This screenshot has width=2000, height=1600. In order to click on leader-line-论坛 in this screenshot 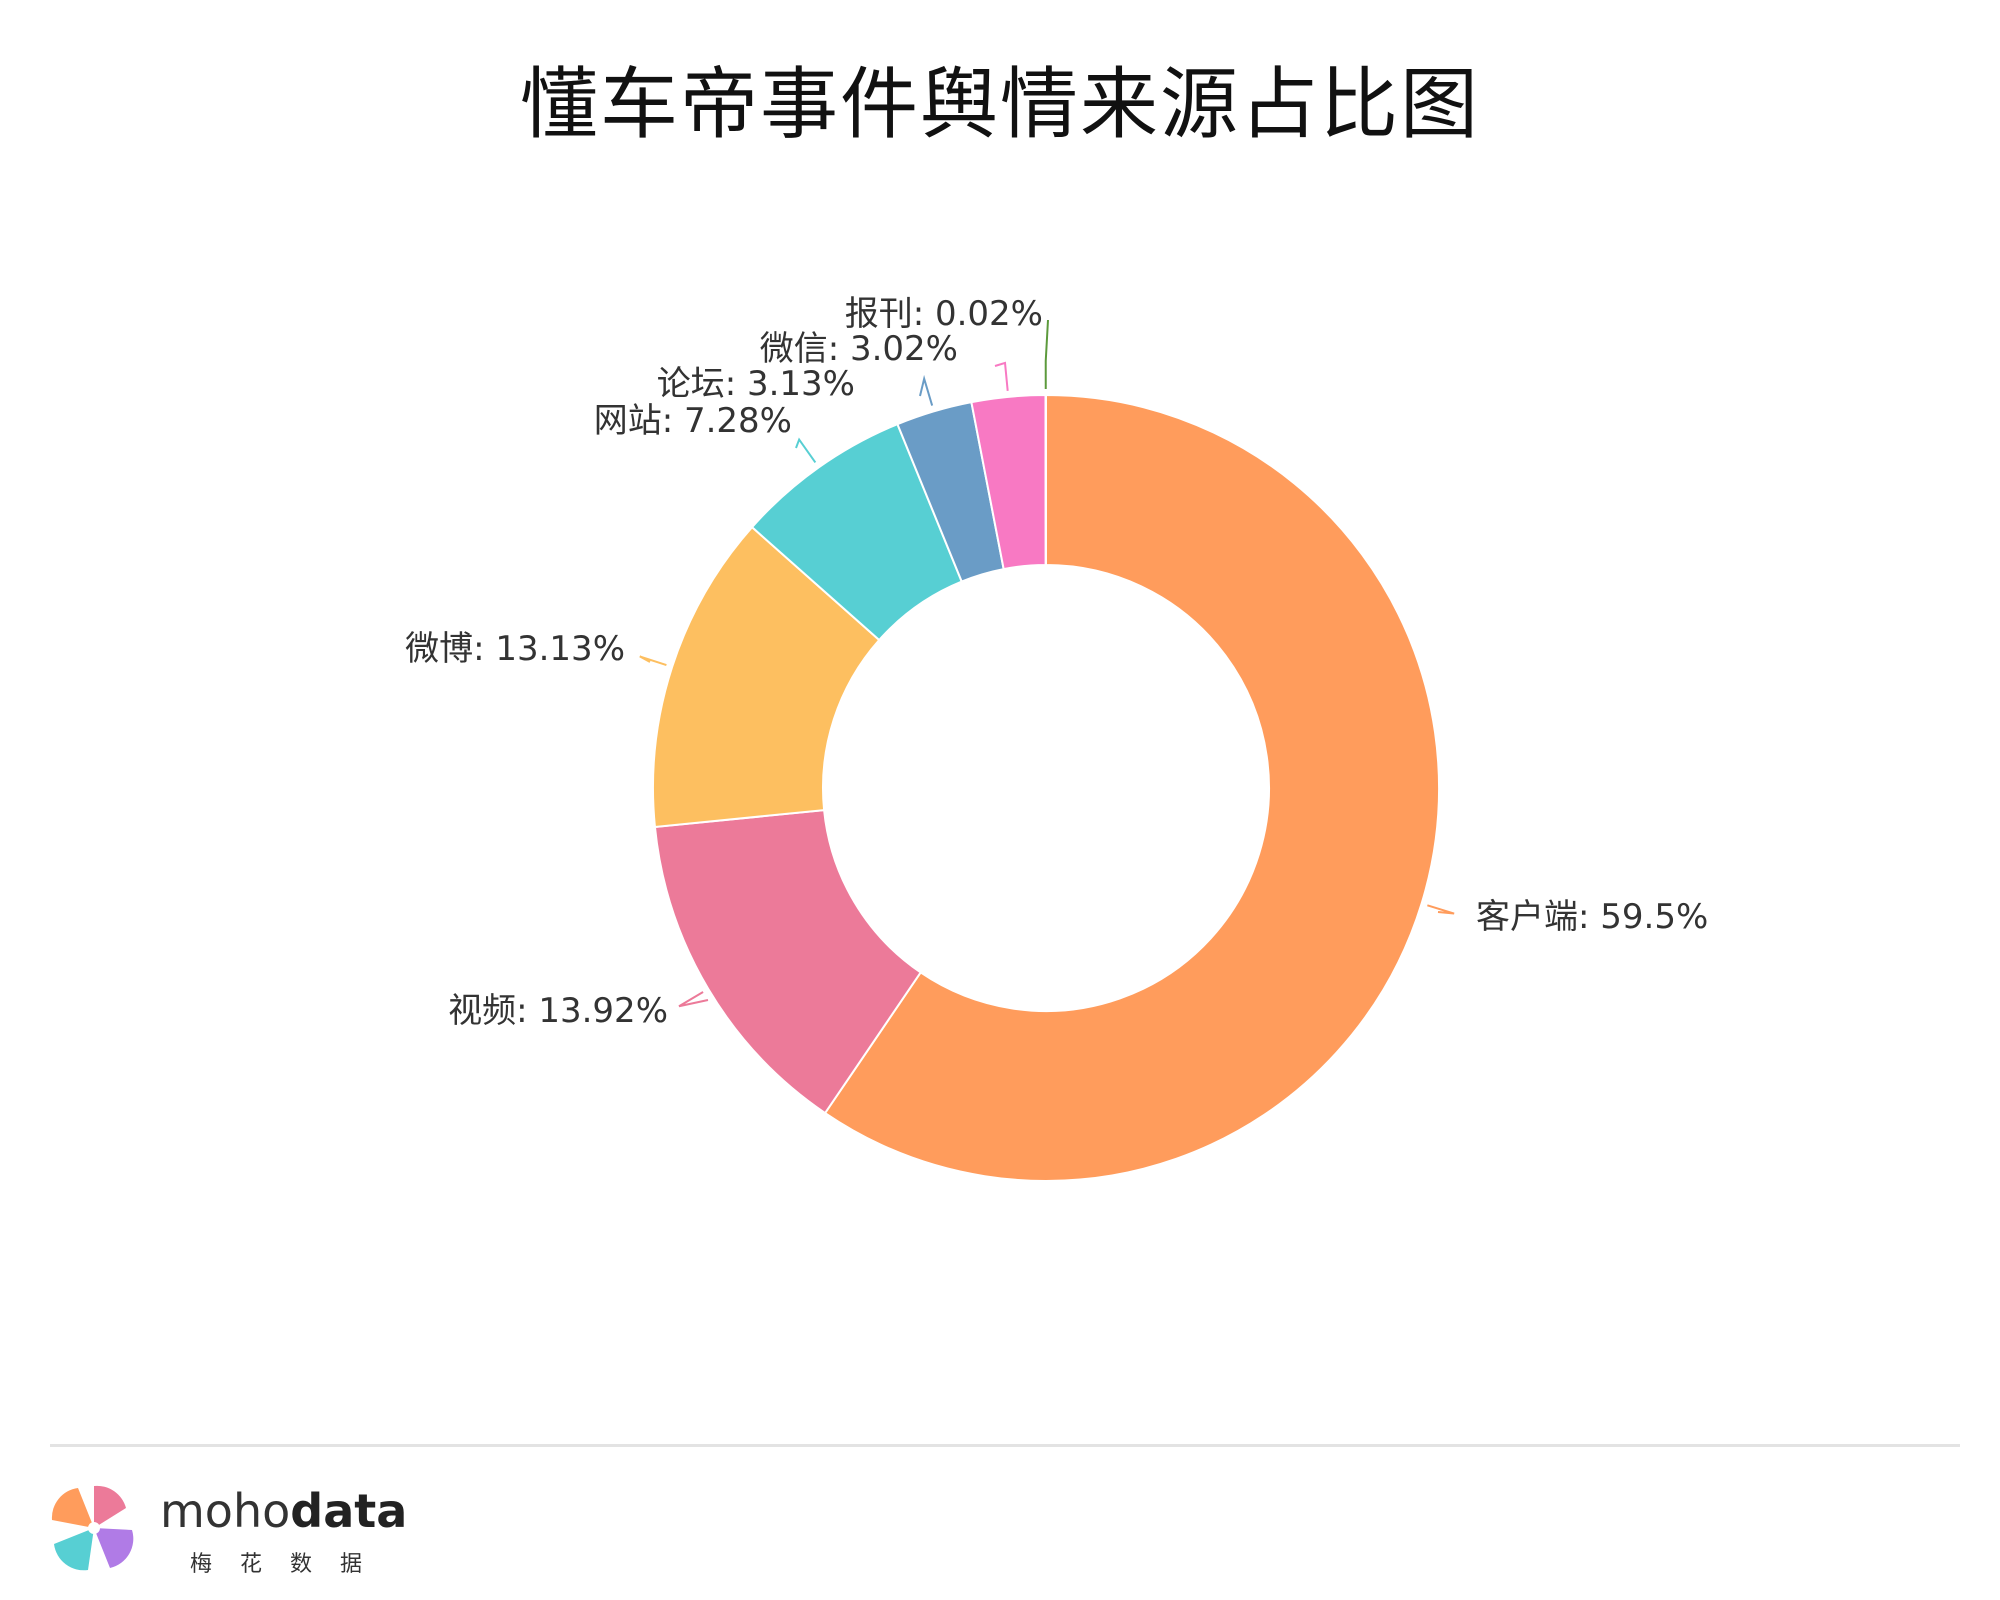, I will do `click(926, 390)`.